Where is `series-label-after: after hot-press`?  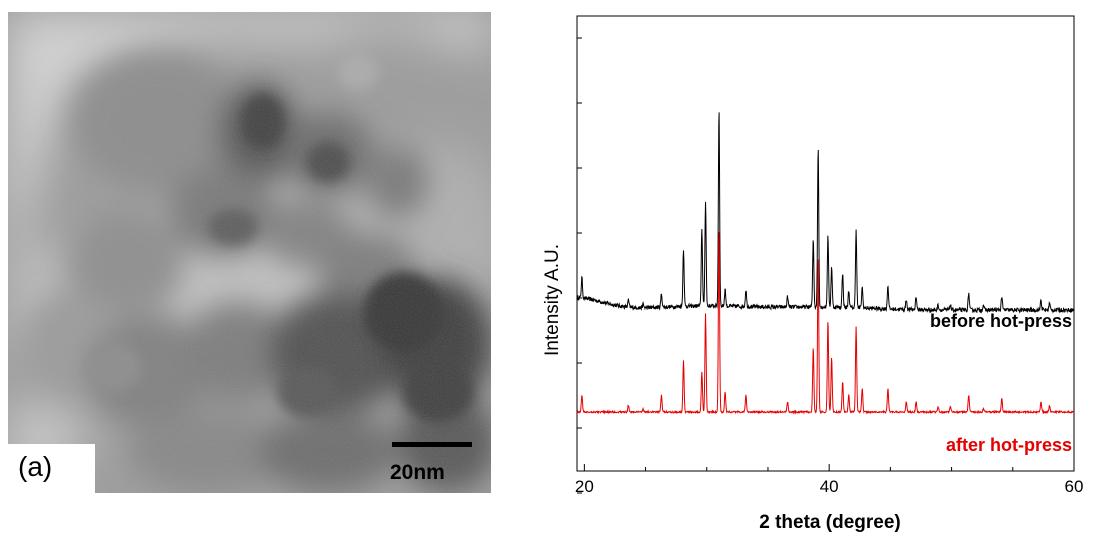
series-label-after: after hot-press is located at coordinates (1009, 445).